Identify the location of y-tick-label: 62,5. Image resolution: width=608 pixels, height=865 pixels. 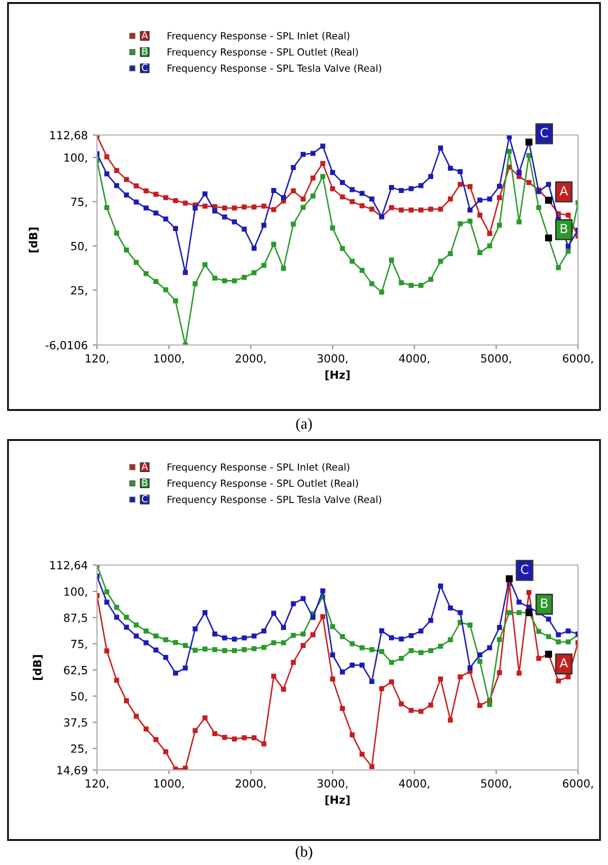
(75, 671).